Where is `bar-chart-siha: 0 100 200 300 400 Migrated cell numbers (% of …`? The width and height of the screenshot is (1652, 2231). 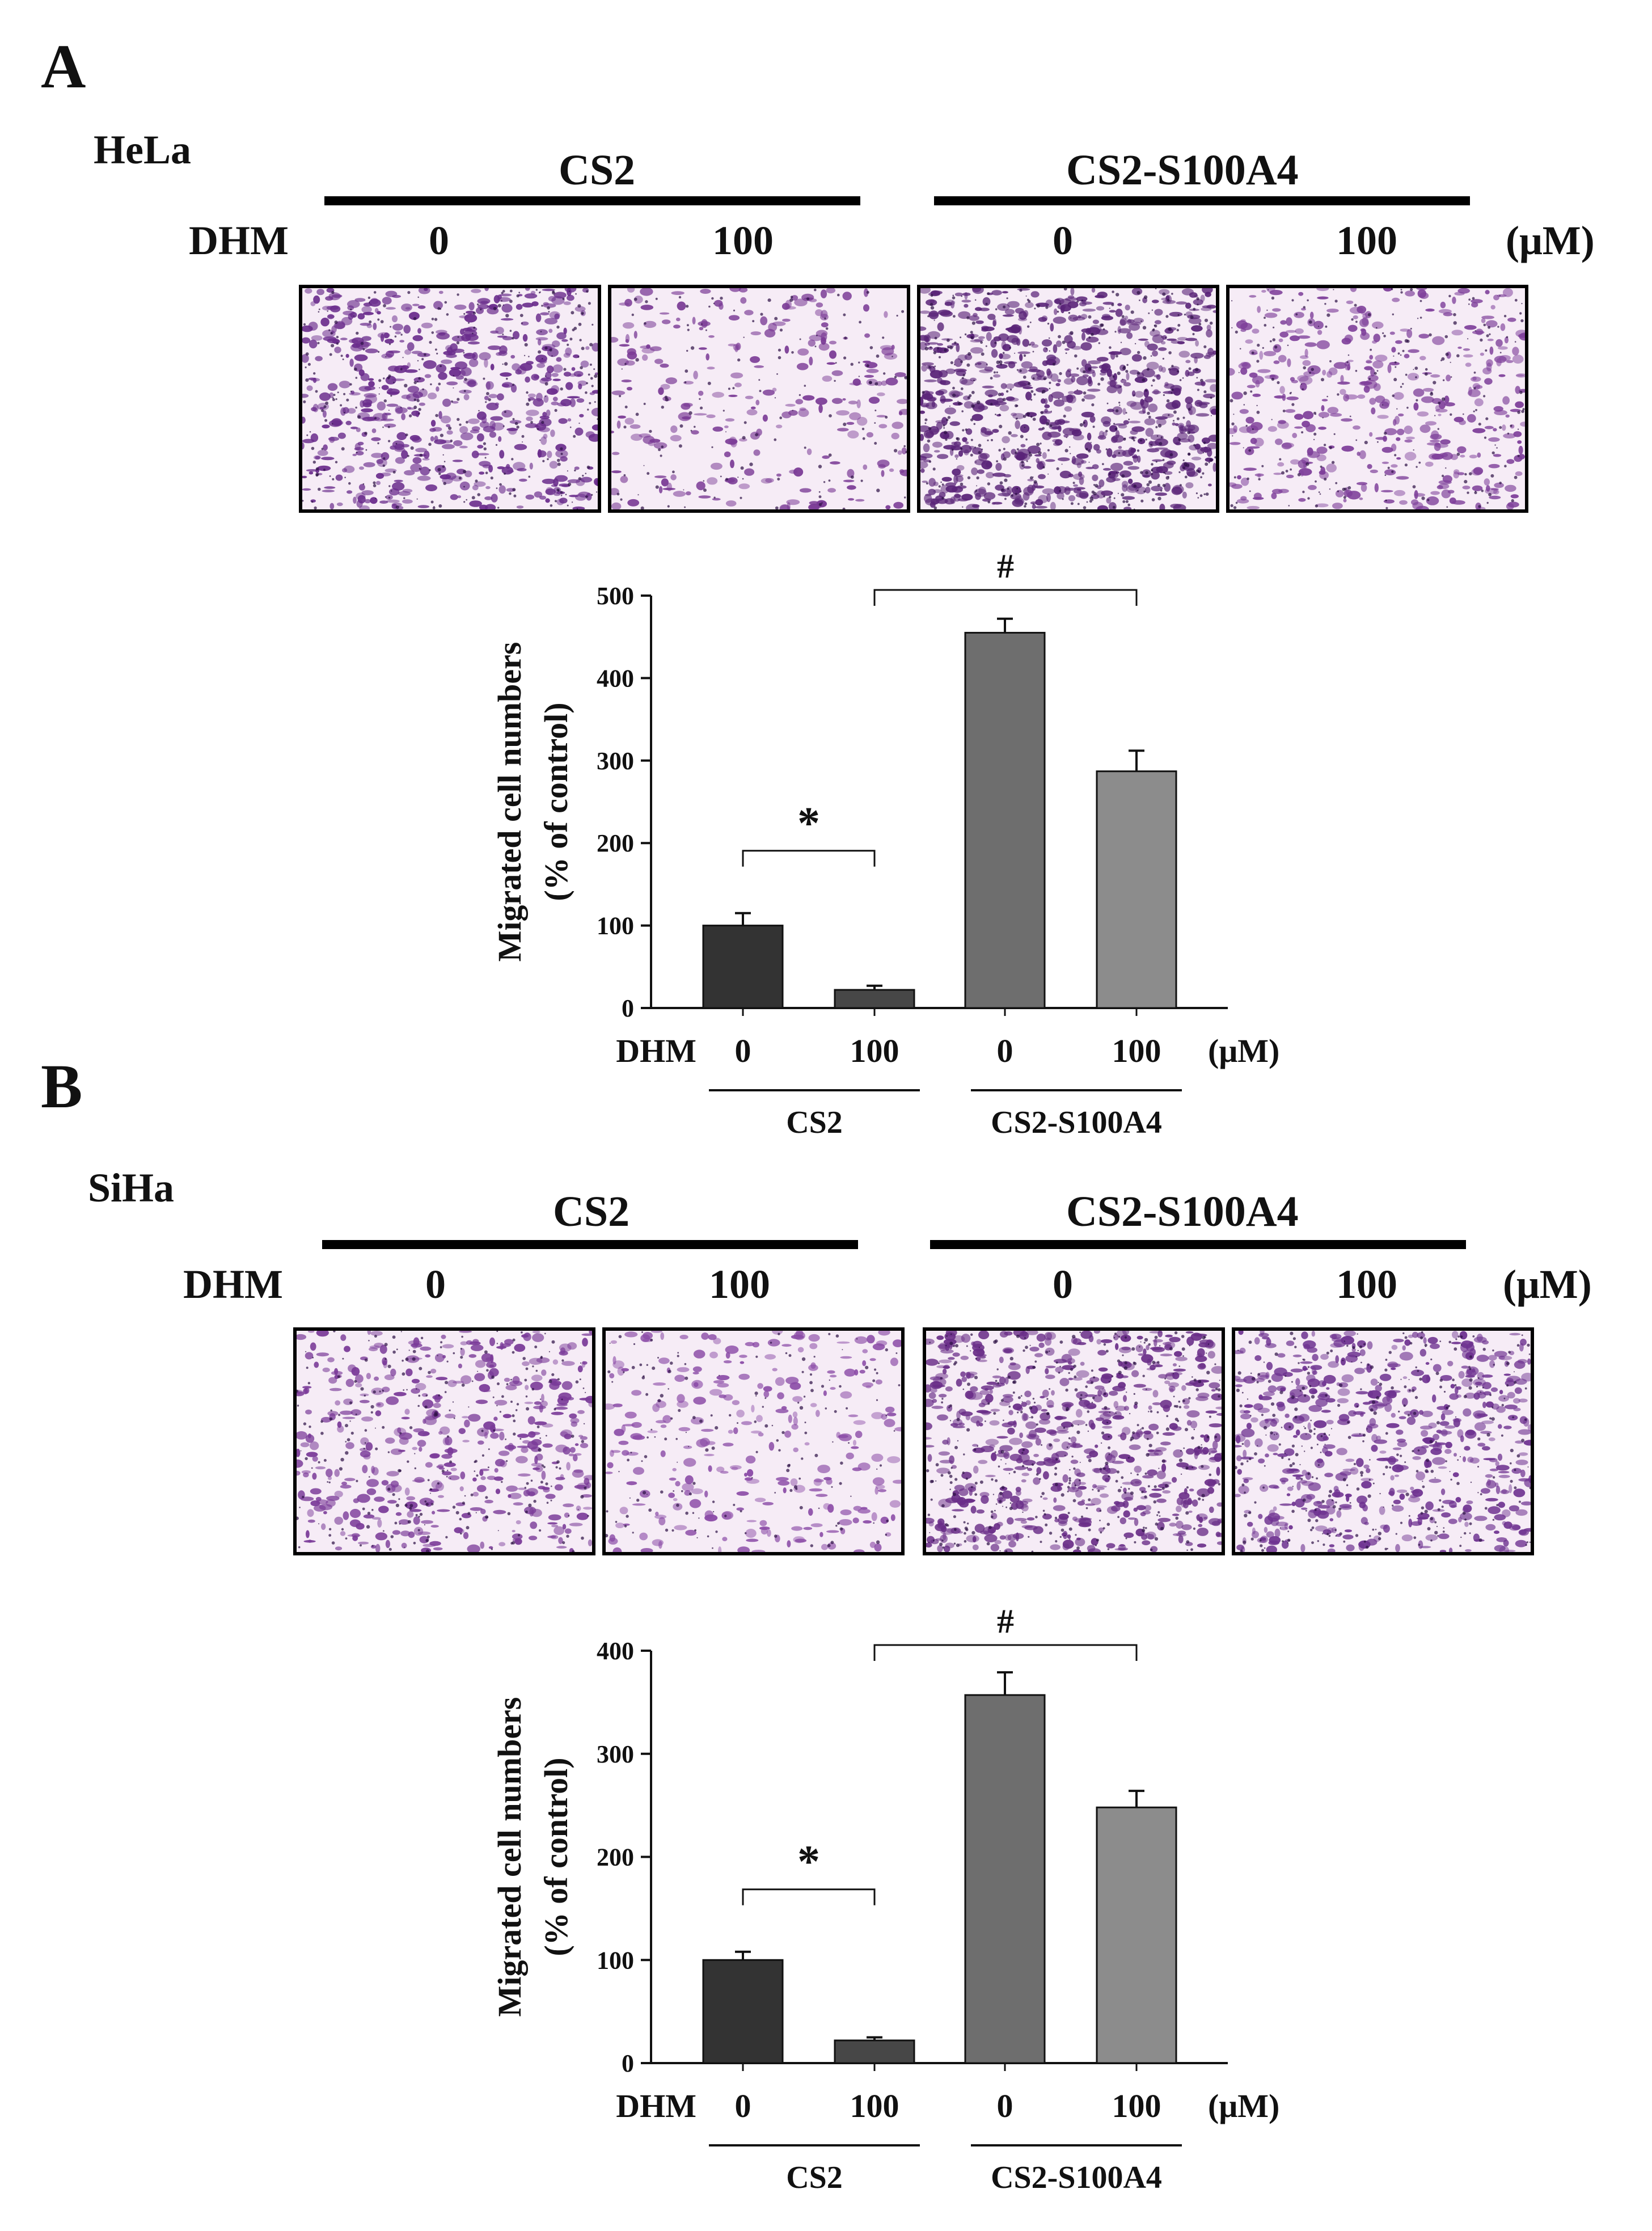
bar-chart-siha: 0 100 200 300 400 Migrated cell numbers (% of … is located at coordinates (885, 1898).